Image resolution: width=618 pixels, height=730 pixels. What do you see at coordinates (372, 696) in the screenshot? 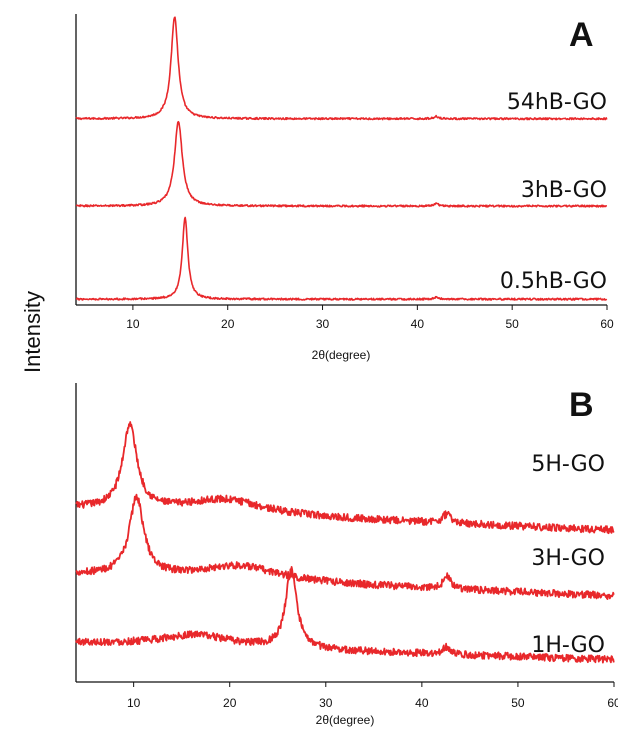
I see `panel-b-x-ticks: 10 20 30 40 50 60` at bounding box center [372, 696].